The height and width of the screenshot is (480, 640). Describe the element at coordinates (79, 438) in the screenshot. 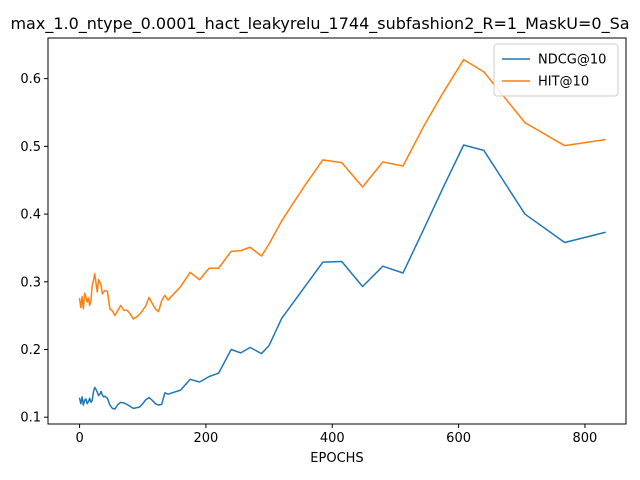

I see `x-tick-label: 0` at that location.